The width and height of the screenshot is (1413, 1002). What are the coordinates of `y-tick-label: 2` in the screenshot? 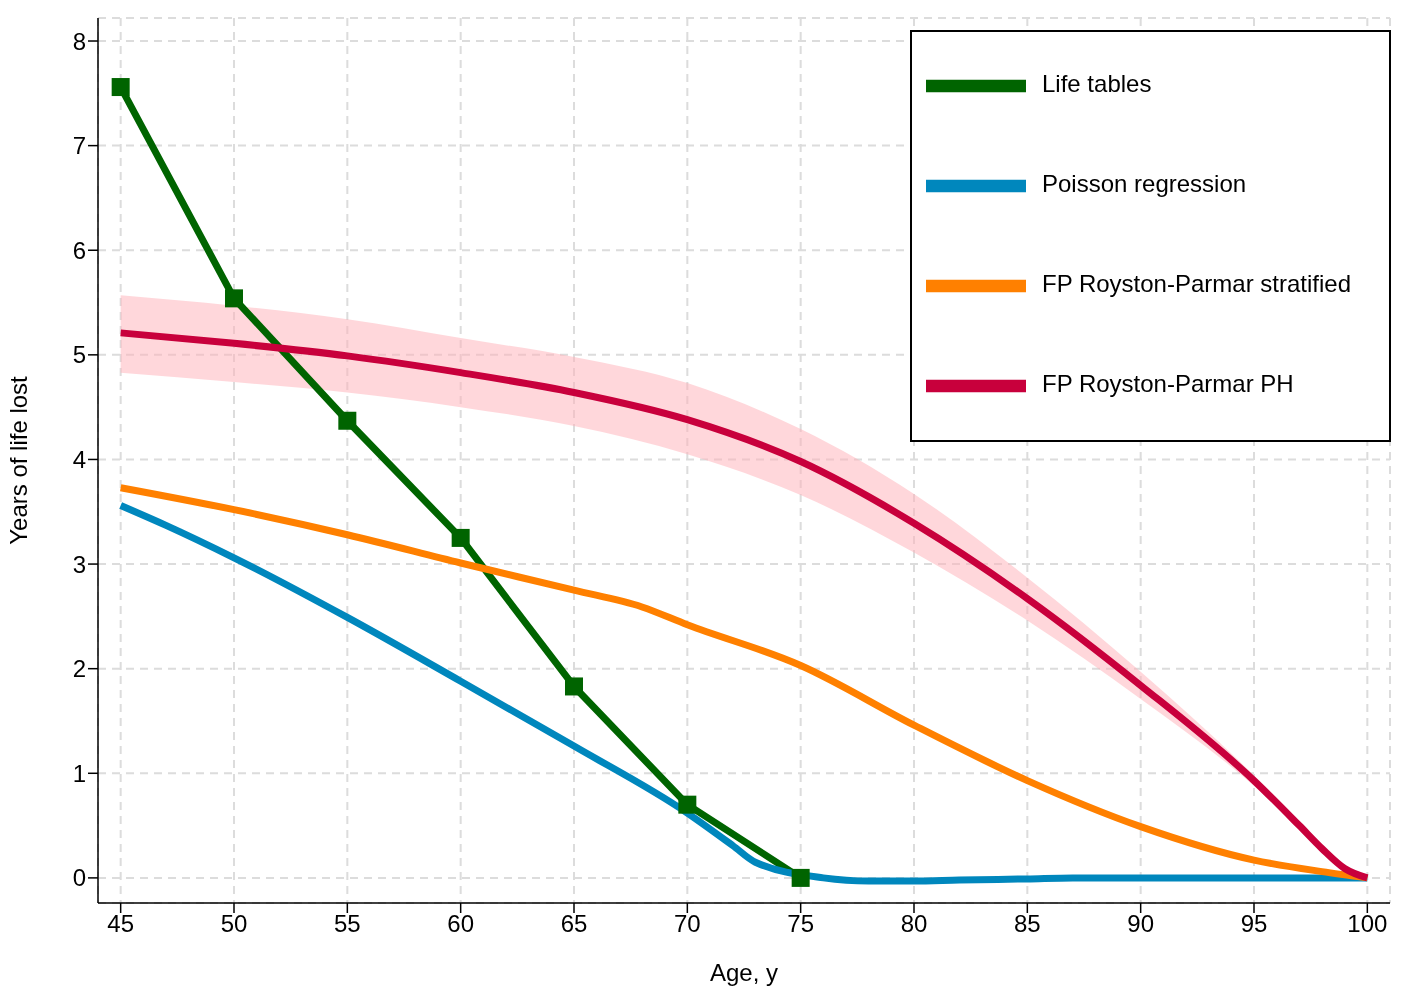 It's located at (79, 669).